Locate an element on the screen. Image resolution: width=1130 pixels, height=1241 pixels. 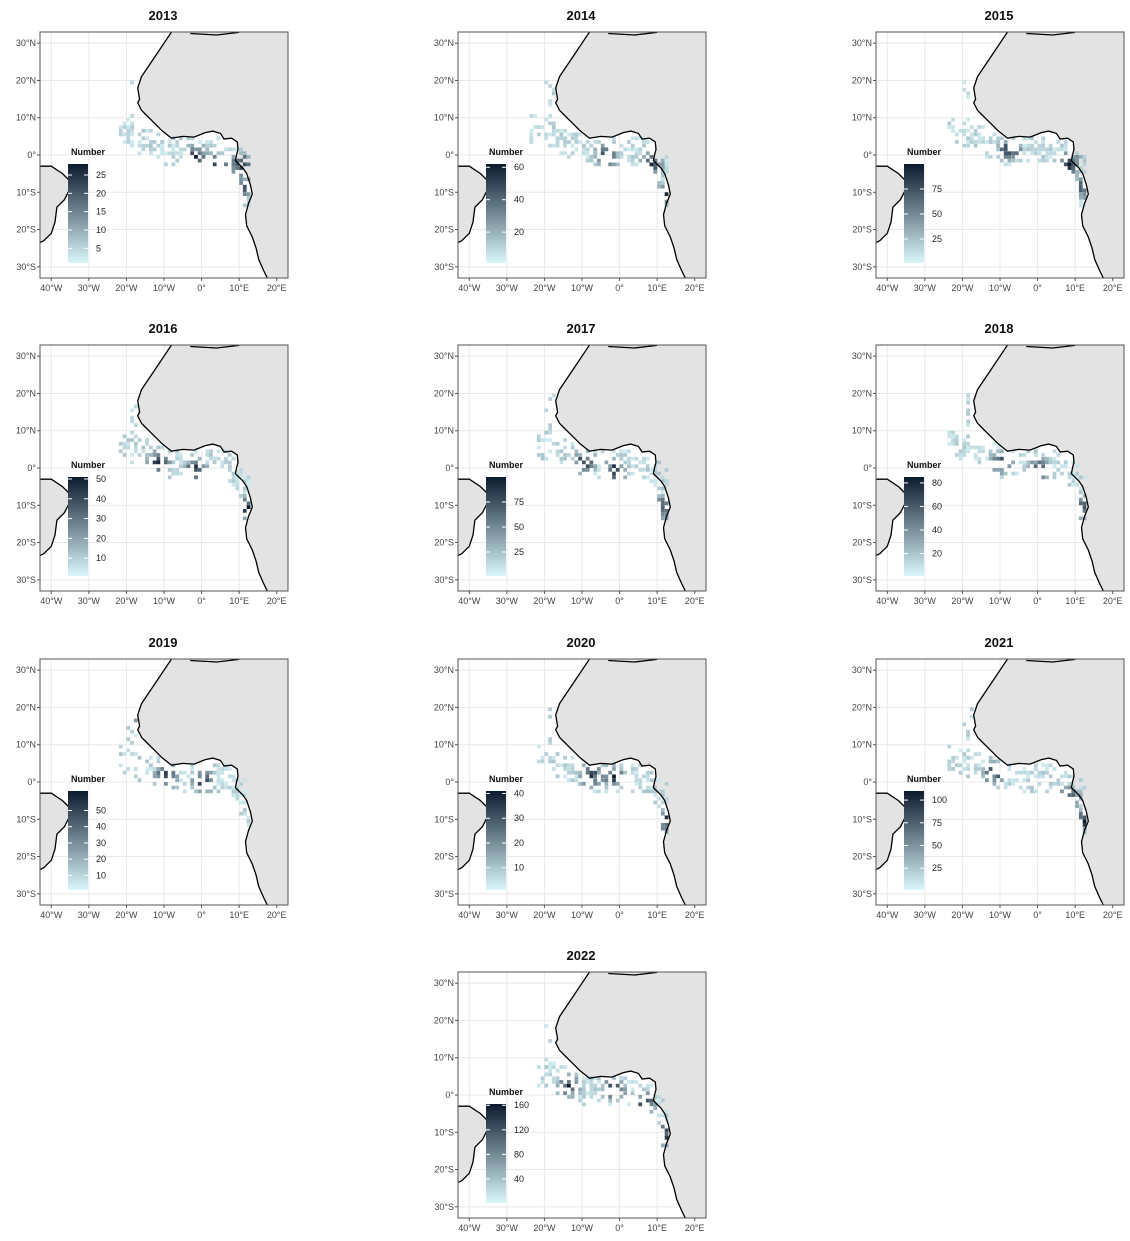
y-tick-label: 30°S is located at coordinates (444, 580).